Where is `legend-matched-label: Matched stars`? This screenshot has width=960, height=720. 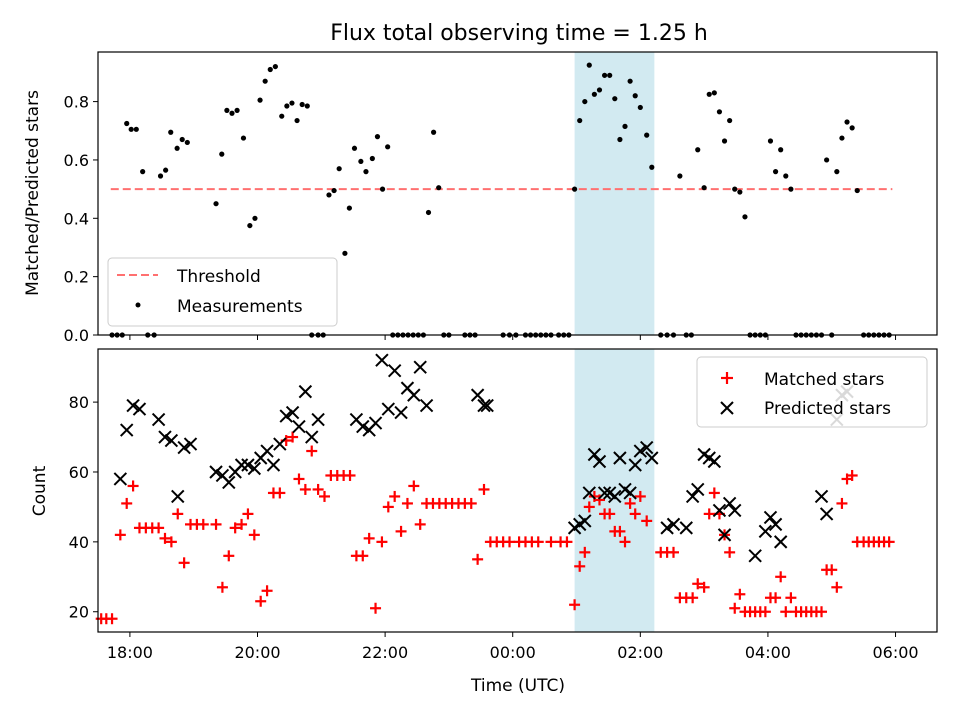
legend-matched-label: Matched stars is located at coordinates (824, 380).